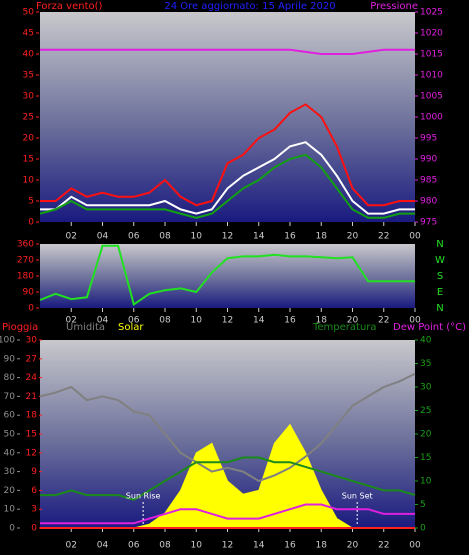  I want to click on legend-entry: Umidita, so click(85, 327).